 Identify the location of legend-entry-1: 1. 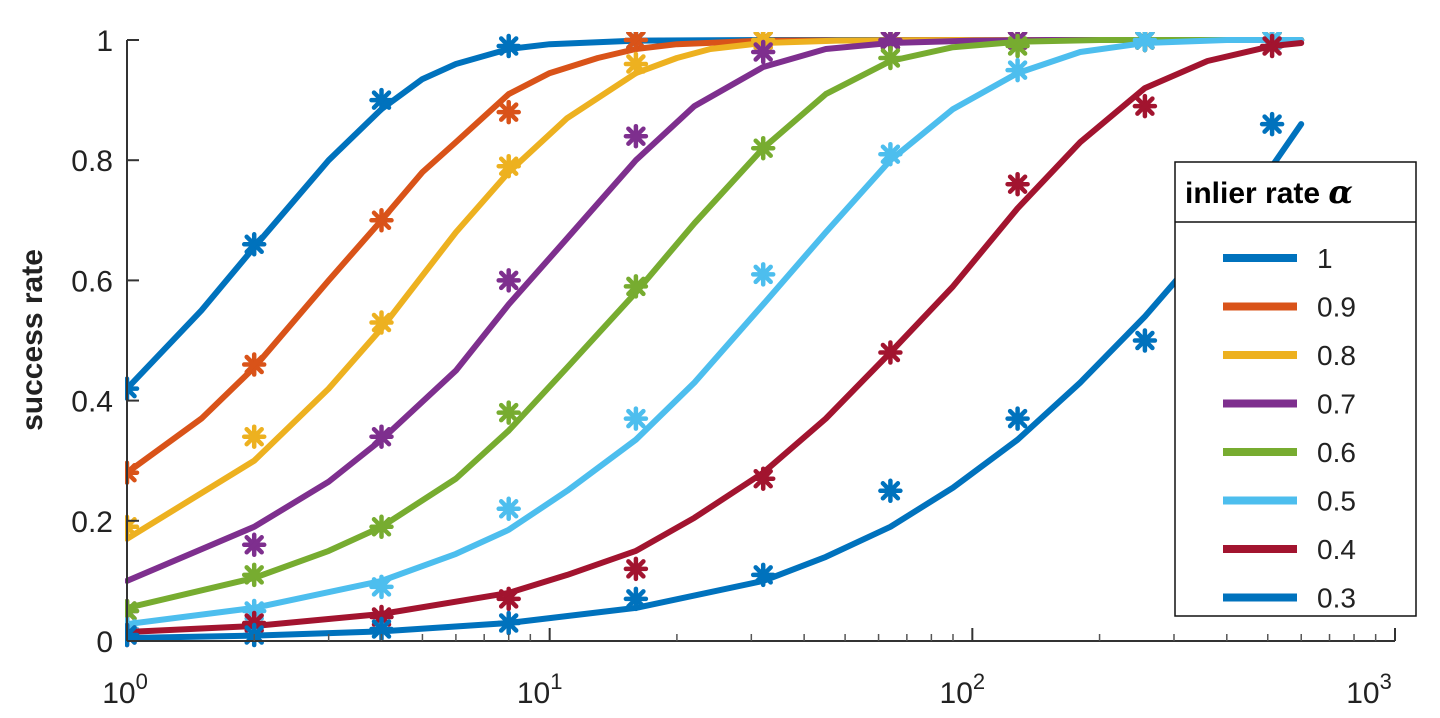
(1278, 258).